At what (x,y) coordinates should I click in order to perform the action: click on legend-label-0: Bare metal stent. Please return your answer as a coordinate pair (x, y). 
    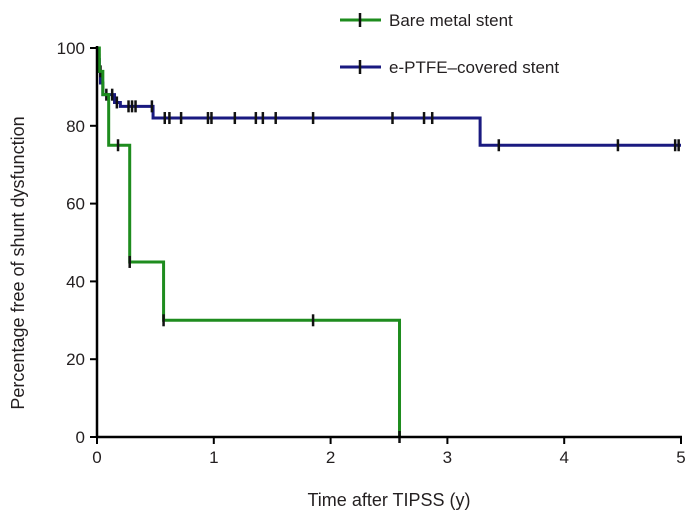
    Looking at the image, I should click on (451, 20).